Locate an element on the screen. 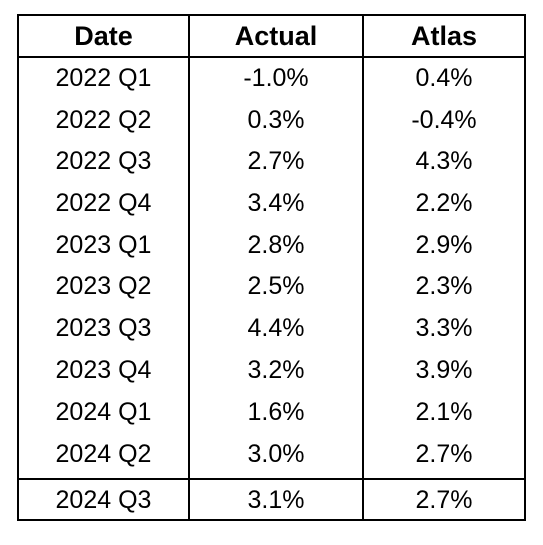 The image size is (543, 545). column-divider-actual-atlas is located at coordinates (363, 267).